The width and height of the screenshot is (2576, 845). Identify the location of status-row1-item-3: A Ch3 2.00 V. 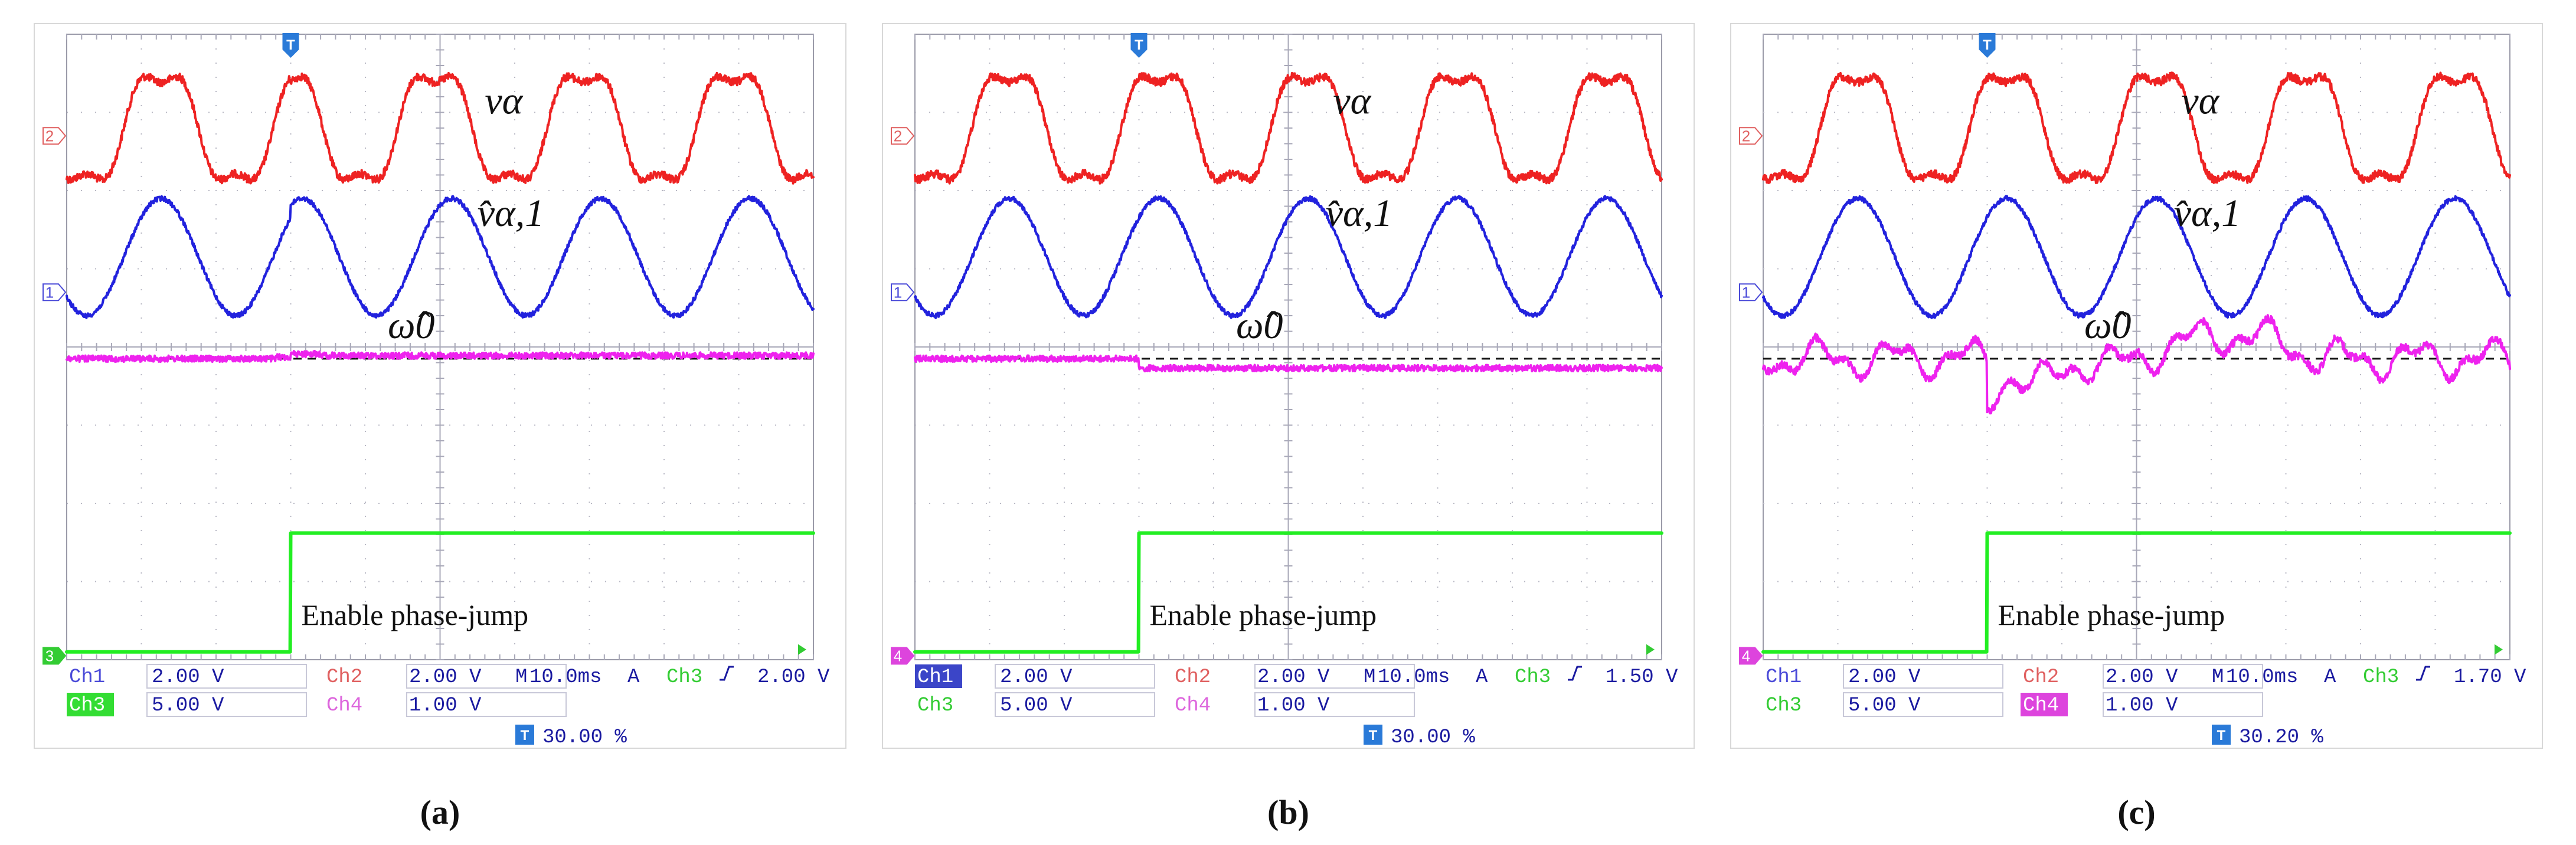
(728, 677).